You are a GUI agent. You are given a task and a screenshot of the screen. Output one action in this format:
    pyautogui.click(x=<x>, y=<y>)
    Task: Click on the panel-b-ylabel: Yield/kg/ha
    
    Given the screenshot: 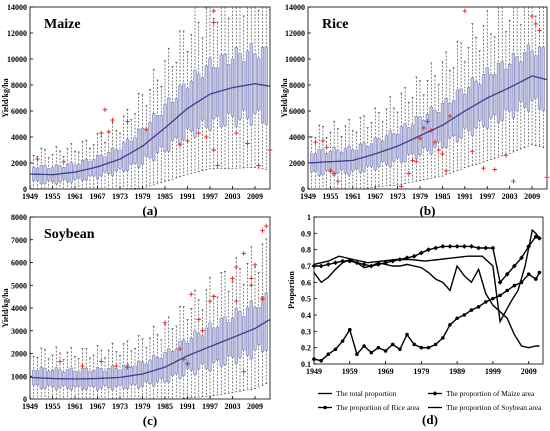 What is the action you would take?
    pyautogui.click(x=284, y=97)
    